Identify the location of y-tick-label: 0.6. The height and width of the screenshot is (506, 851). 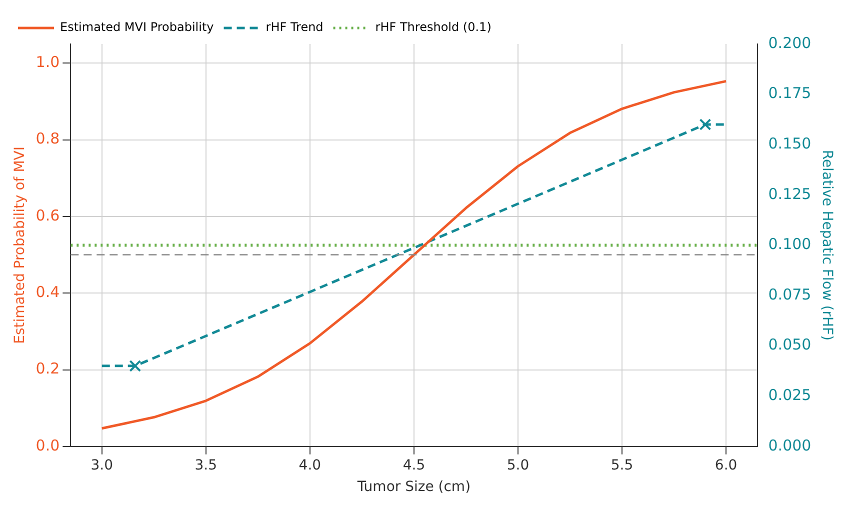
(48, 215).